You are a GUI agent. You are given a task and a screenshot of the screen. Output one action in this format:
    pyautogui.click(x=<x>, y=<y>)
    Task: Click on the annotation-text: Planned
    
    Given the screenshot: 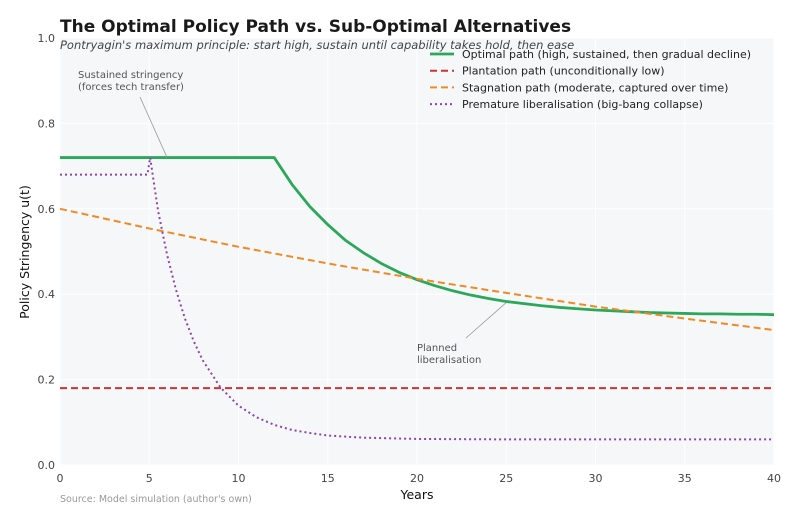 What is the action you would take?
    pyautogui.click(x=437, y=348)
    